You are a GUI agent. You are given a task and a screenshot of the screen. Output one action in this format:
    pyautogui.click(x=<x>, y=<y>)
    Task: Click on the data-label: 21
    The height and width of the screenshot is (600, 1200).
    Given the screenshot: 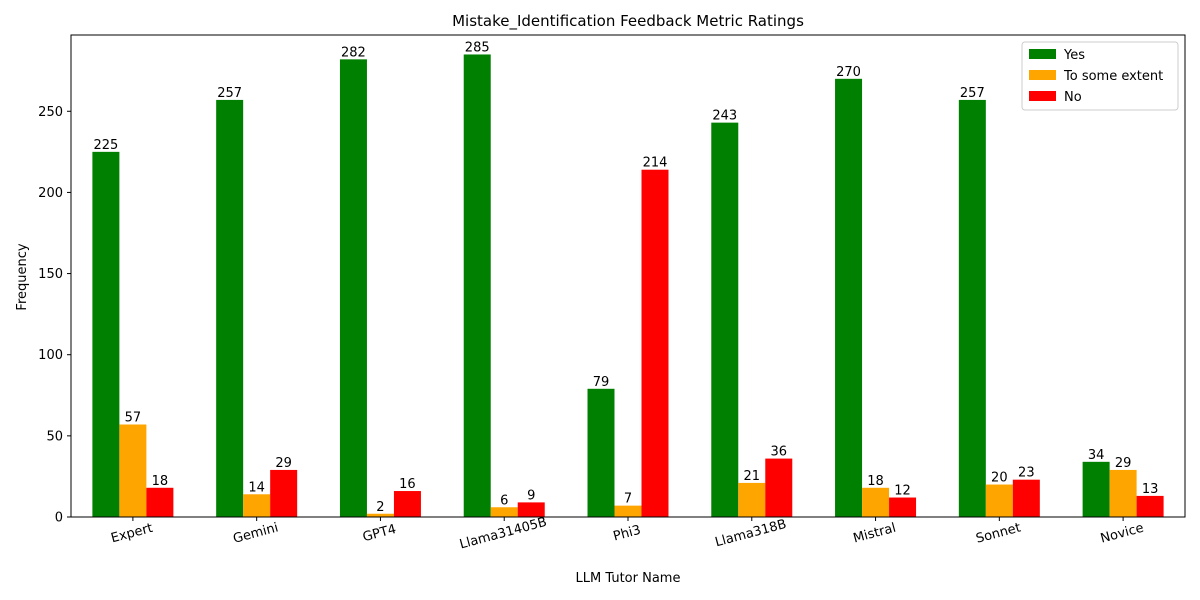 What is the action you would take?
    pyautogui.click(x=752, y=476)
    